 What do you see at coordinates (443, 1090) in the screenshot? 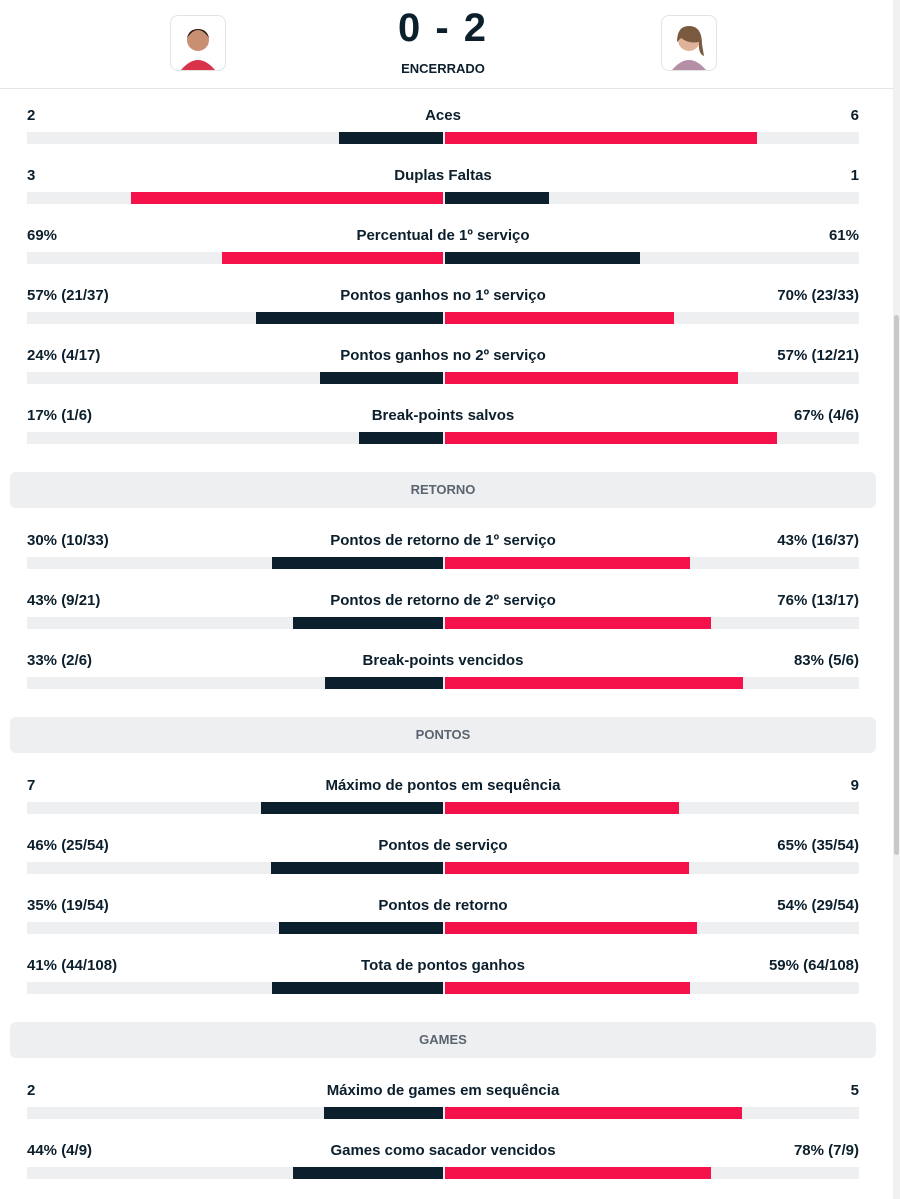
I see `stat-label: Máximo de games em sequência` at bounding box center [443, 1090].